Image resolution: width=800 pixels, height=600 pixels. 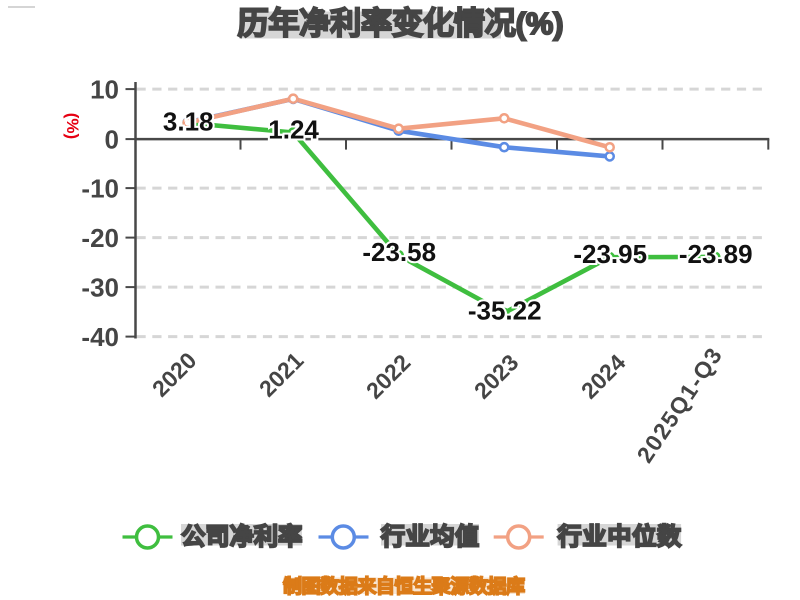 What do you see at coordinates (496, 376) in the screenshot?
I see `svg-text: 2023` at bounding box center [496, 376].